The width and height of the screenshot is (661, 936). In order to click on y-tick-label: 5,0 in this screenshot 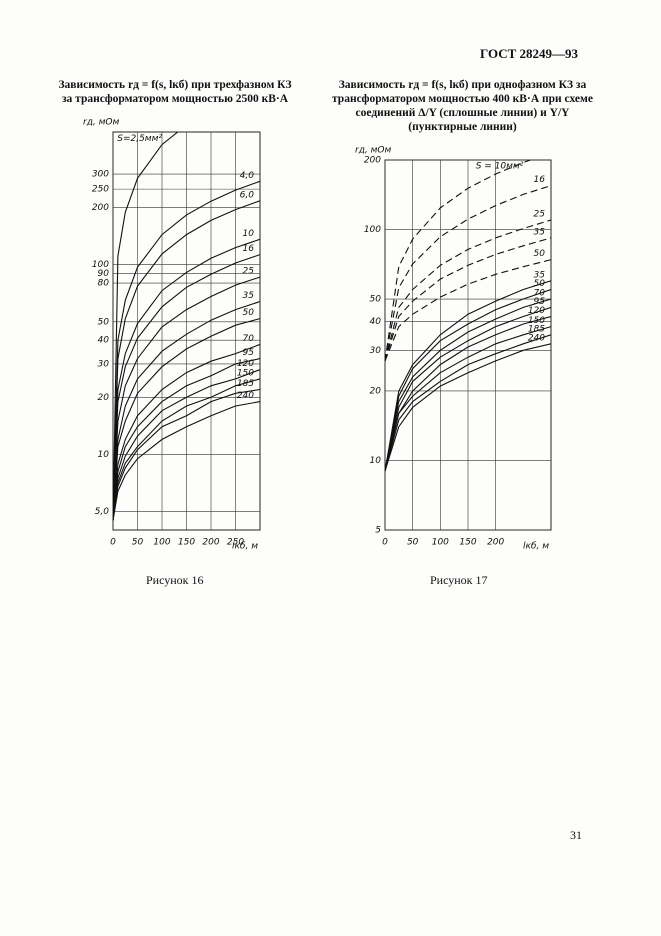, I will do `click(102, 512)`.